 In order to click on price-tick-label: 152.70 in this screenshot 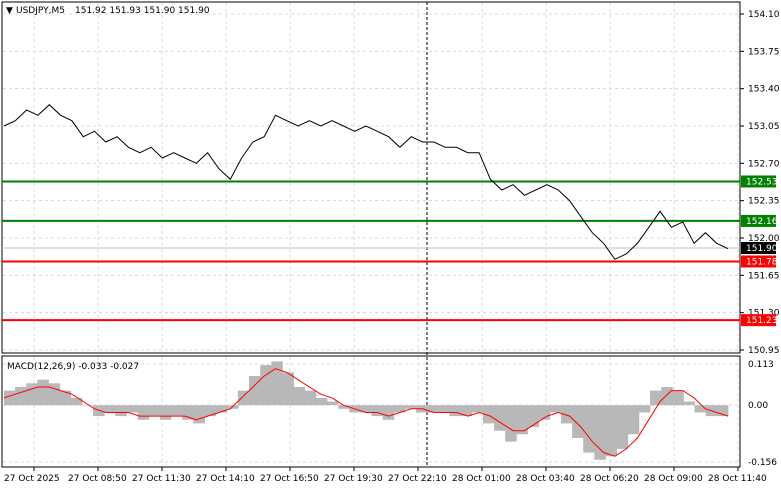, I will do `click(764, 164)`.